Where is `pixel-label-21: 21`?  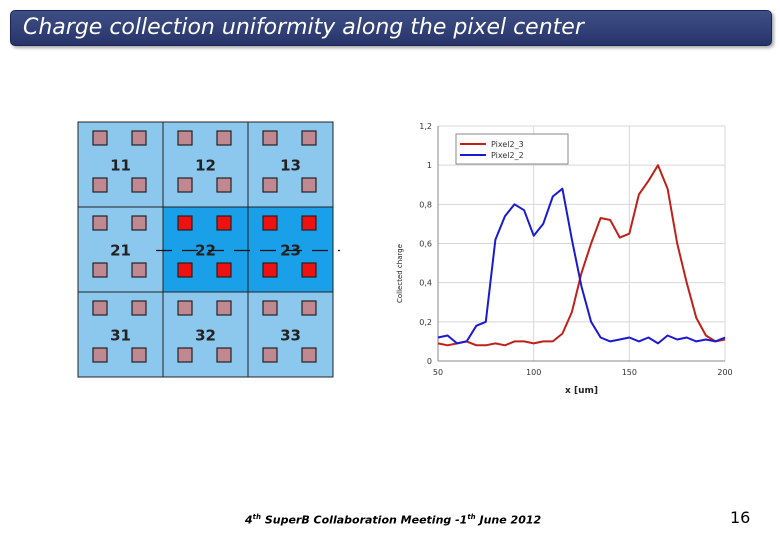
pixel-label-21: 21 is located at coordinates (120, 251).